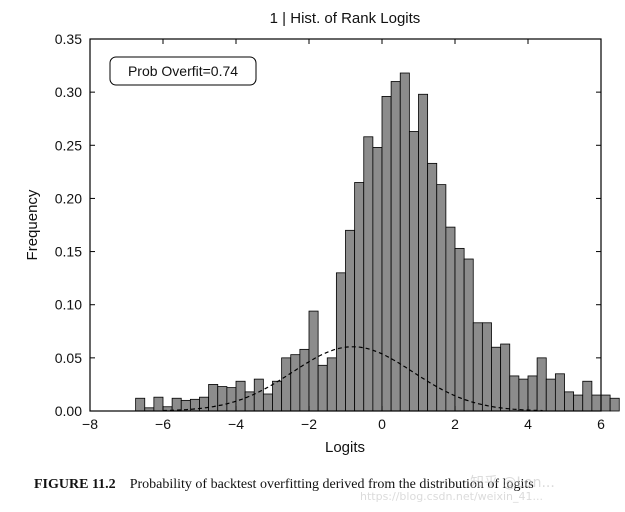 This screenshot has width=625, height=512. What do you see at coordinates (32, 224) in the screenshot?
I see `y-axis-label: Frequency` at bounding box center [32, 224].